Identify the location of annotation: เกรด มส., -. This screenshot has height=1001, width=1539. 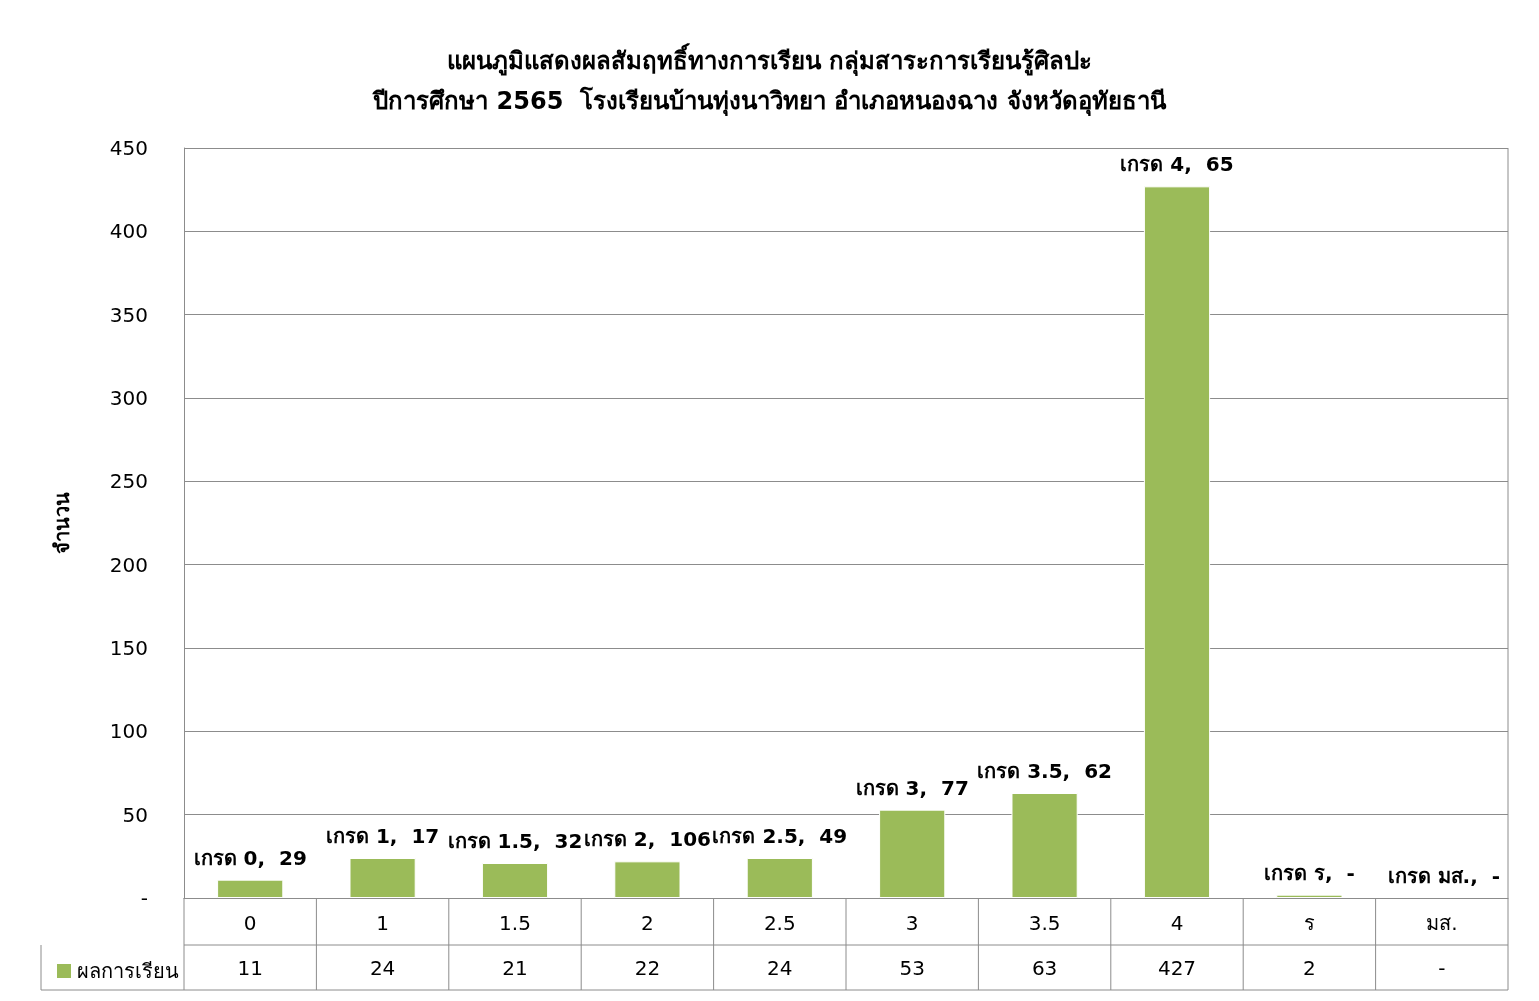
(1443, 876).